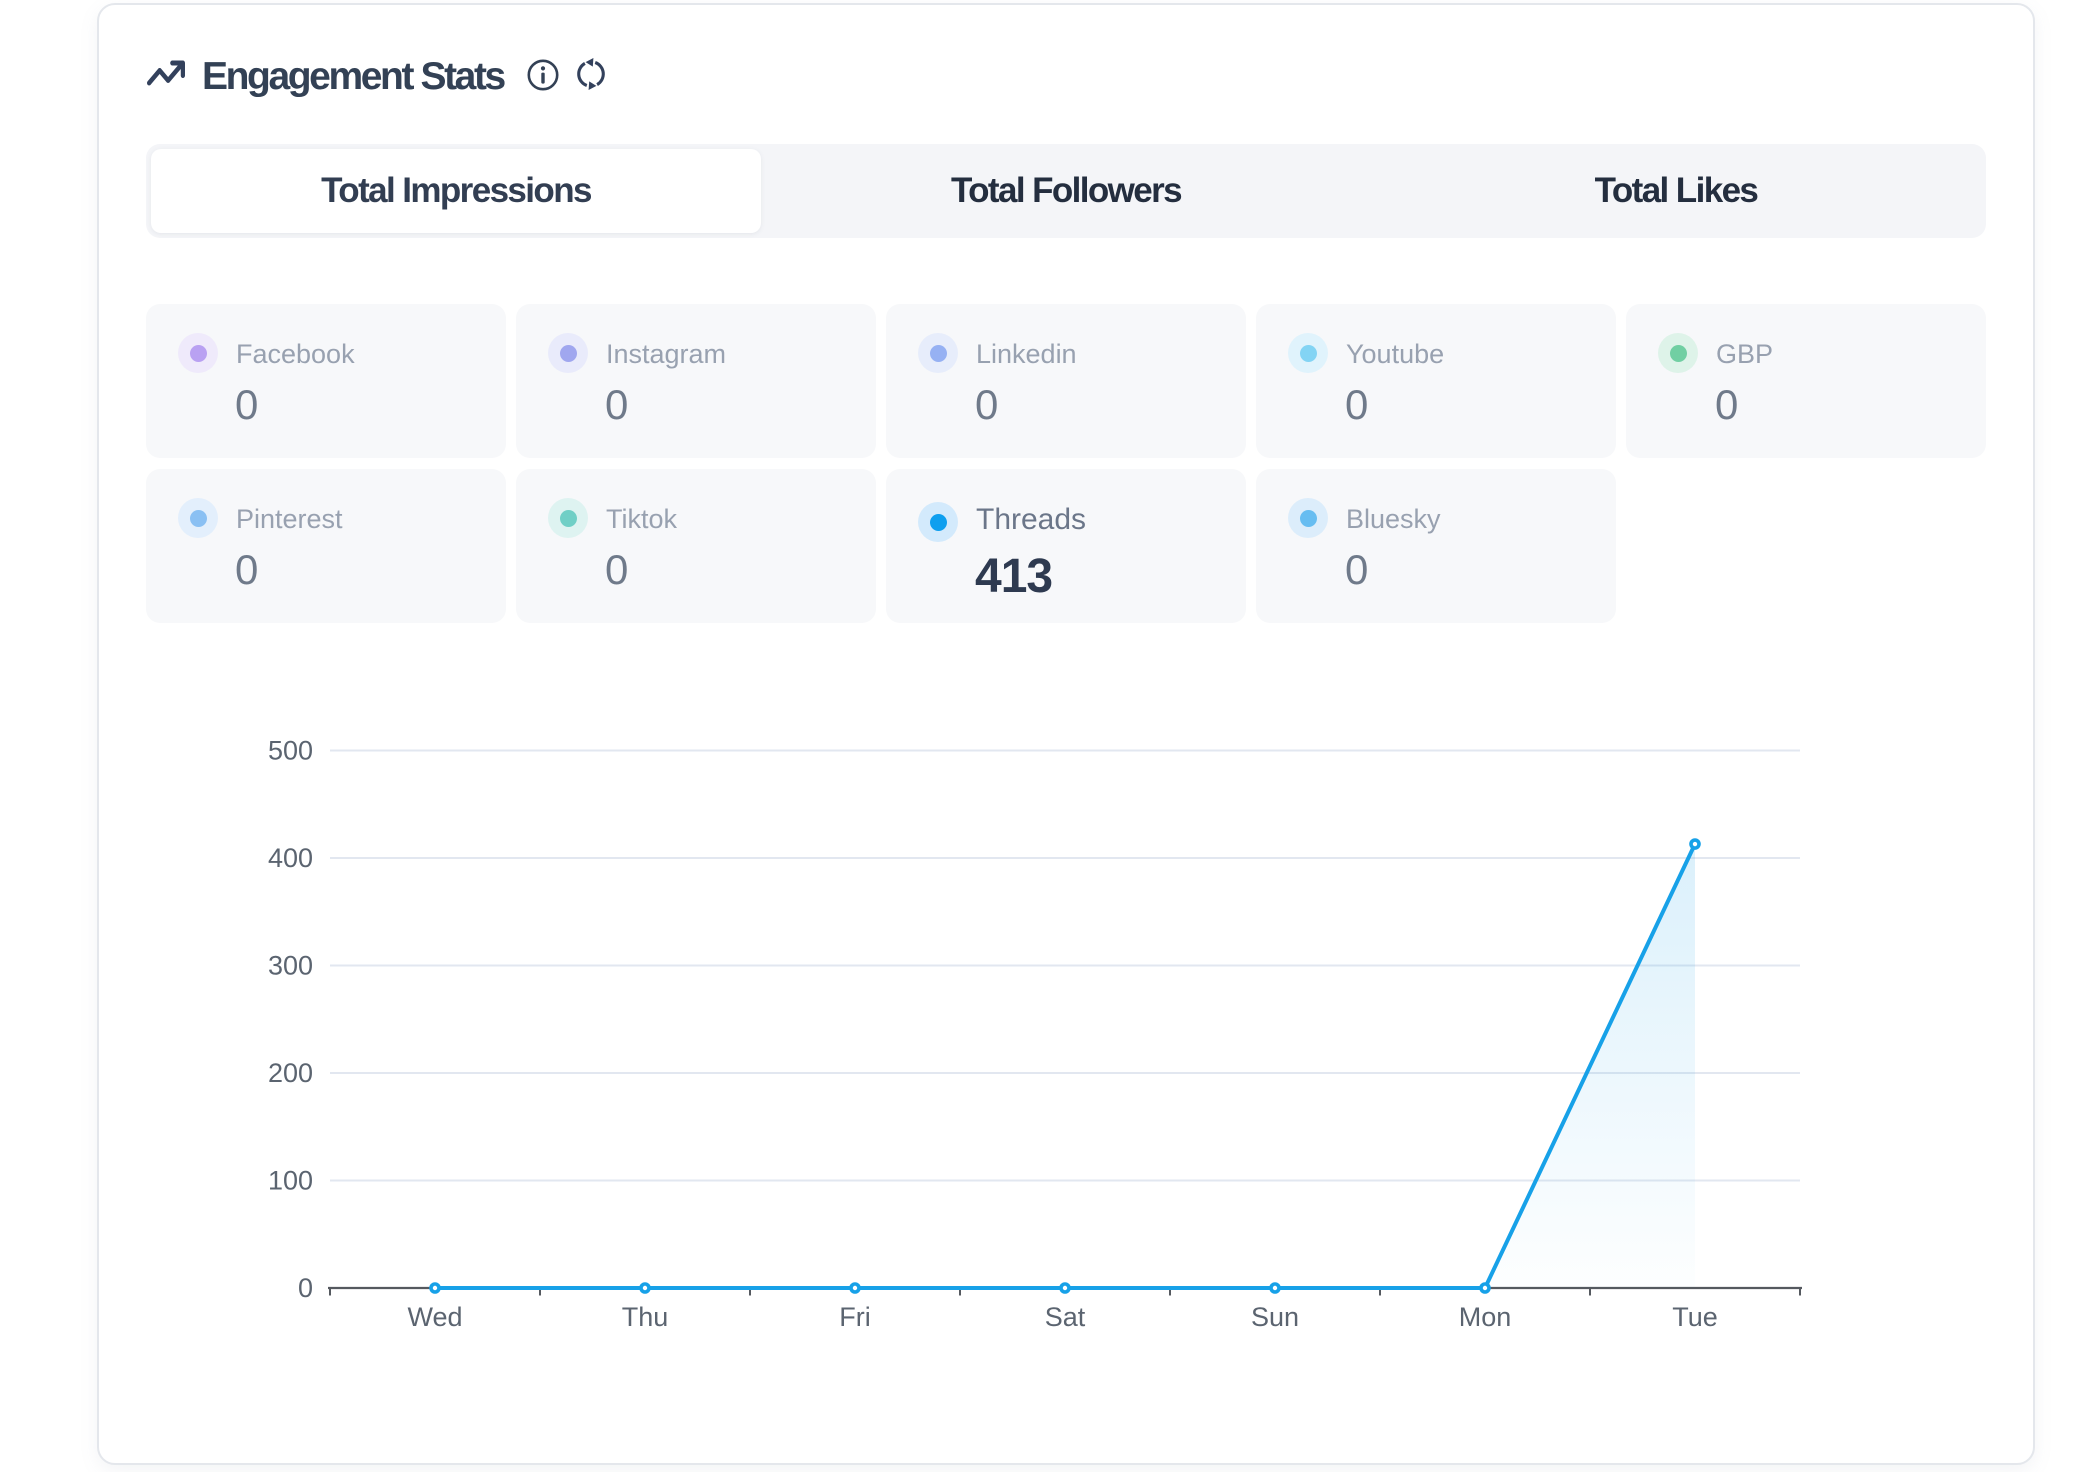  What do you see at coordinates (290, 858) in the screenshot?
I see `svg-text: 400` at bounding box center [290, 858].